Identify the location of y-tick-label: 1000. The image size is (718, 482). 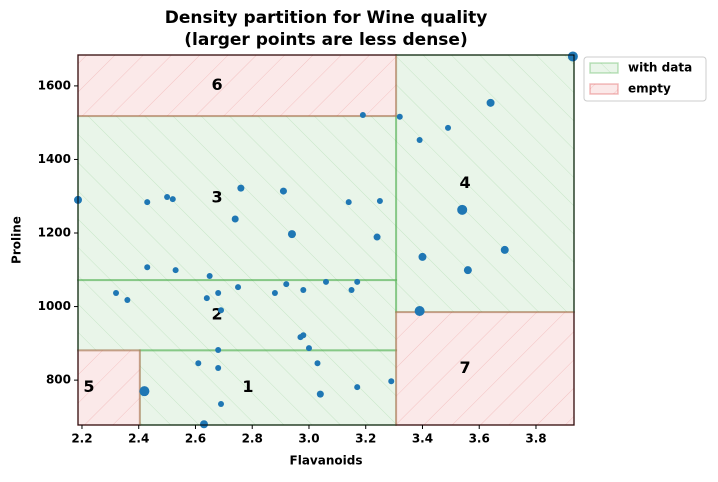
(54, 306).